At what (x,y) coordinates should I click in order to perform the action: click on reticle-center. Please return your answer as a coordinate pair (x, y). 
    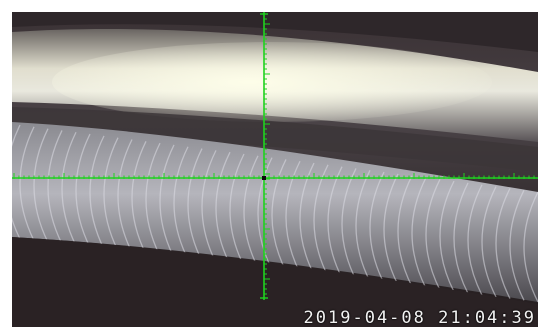
    Looking at the image, I should click on (264, 178).